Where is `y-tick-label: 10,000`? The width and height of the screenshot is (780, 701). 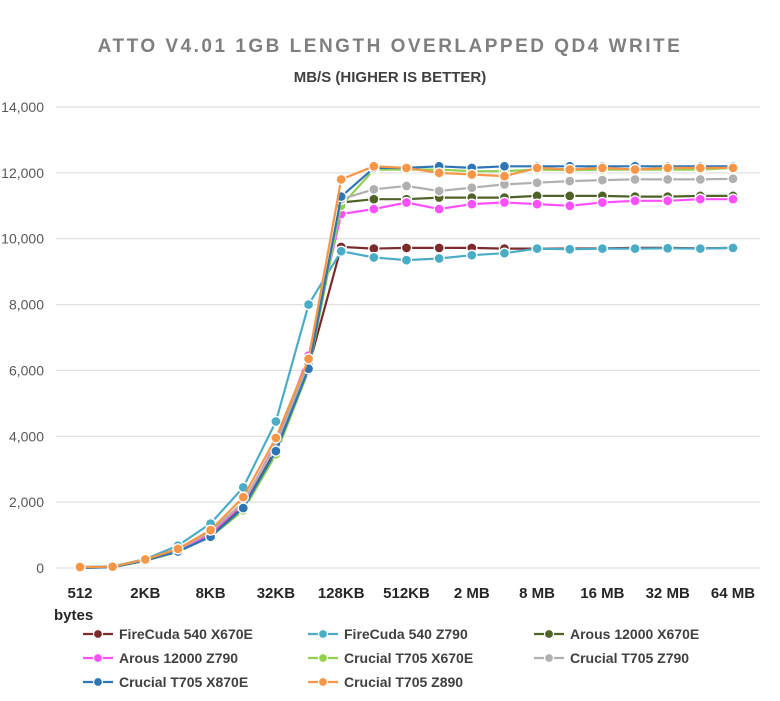
y-tick-label: 10,000 is located at coordinates (22, 239).